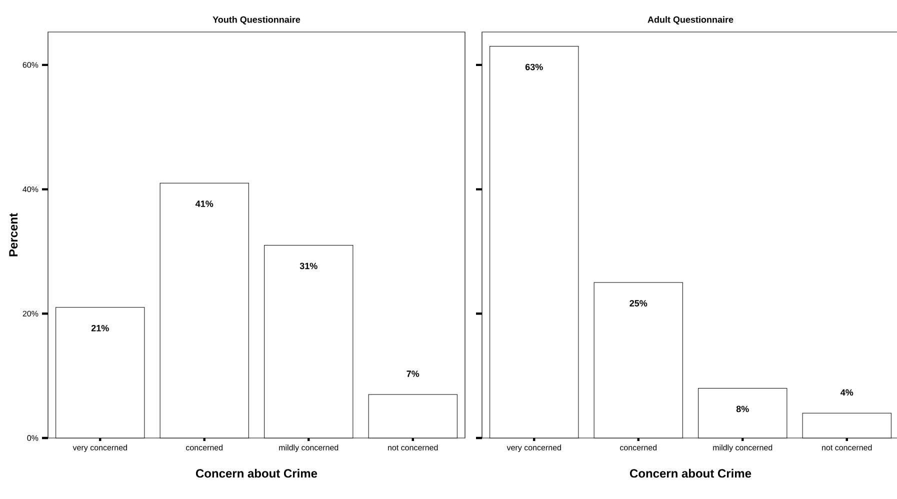 The height and width of the screenshot is (499, 897). Describe the element at coordinates (32, 438) in the screenshot. I see `y-tick-label: 0%` at that location.